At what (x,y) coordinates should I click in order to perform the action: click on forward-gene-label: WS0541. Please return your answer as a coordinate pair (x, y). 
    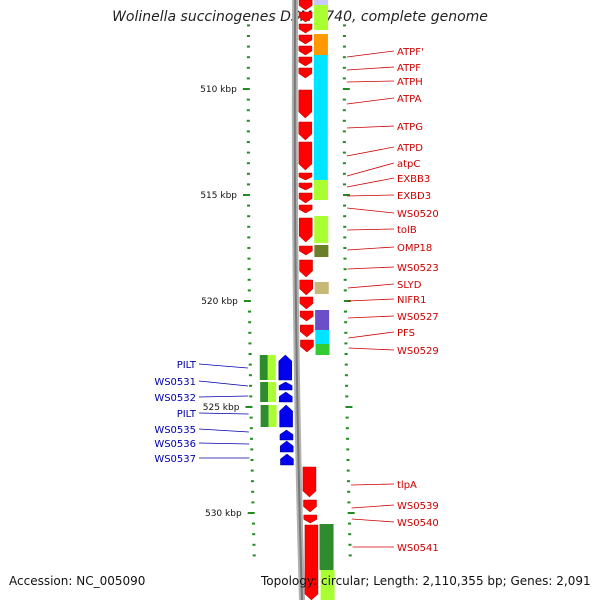
    Looking at the image, I should click on (418, 548).